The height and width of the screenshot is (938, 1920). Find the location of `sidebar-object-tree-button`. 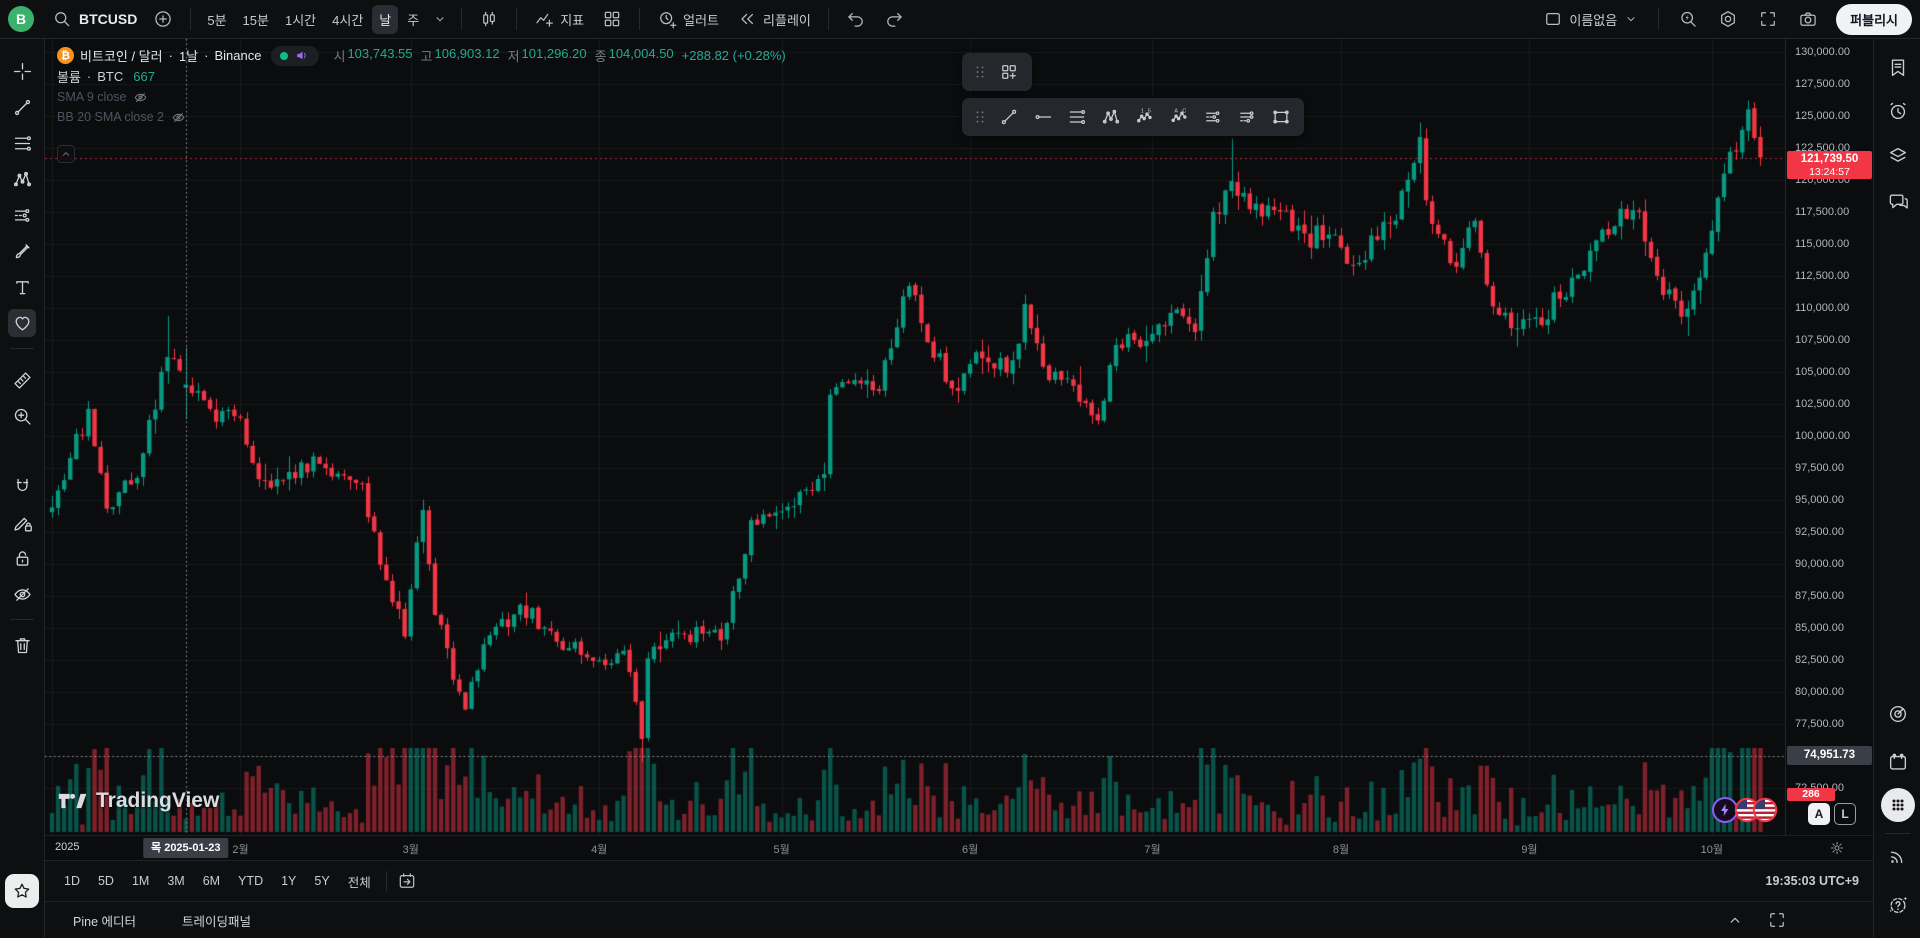

sidebar-object-tree-button is located at coordinates (1898, 156).